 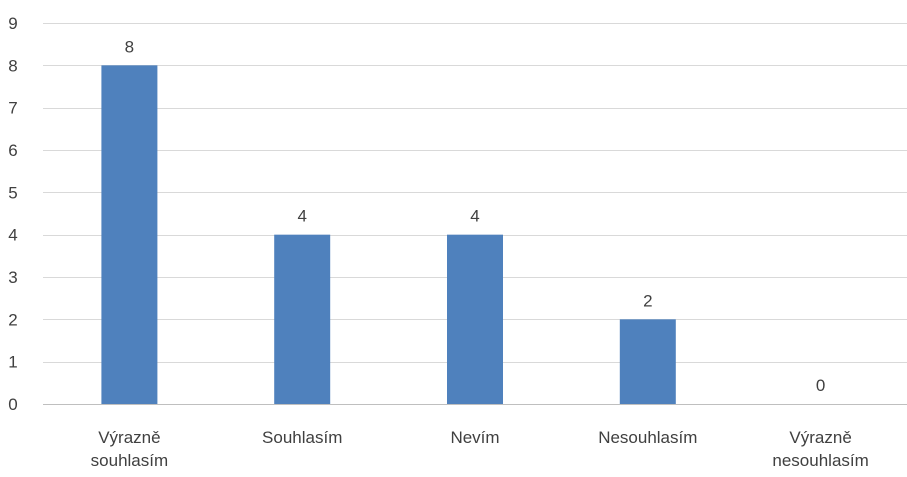 I want to click on x-tick-label: Nesouhlasím, so click(x=647, y=437).